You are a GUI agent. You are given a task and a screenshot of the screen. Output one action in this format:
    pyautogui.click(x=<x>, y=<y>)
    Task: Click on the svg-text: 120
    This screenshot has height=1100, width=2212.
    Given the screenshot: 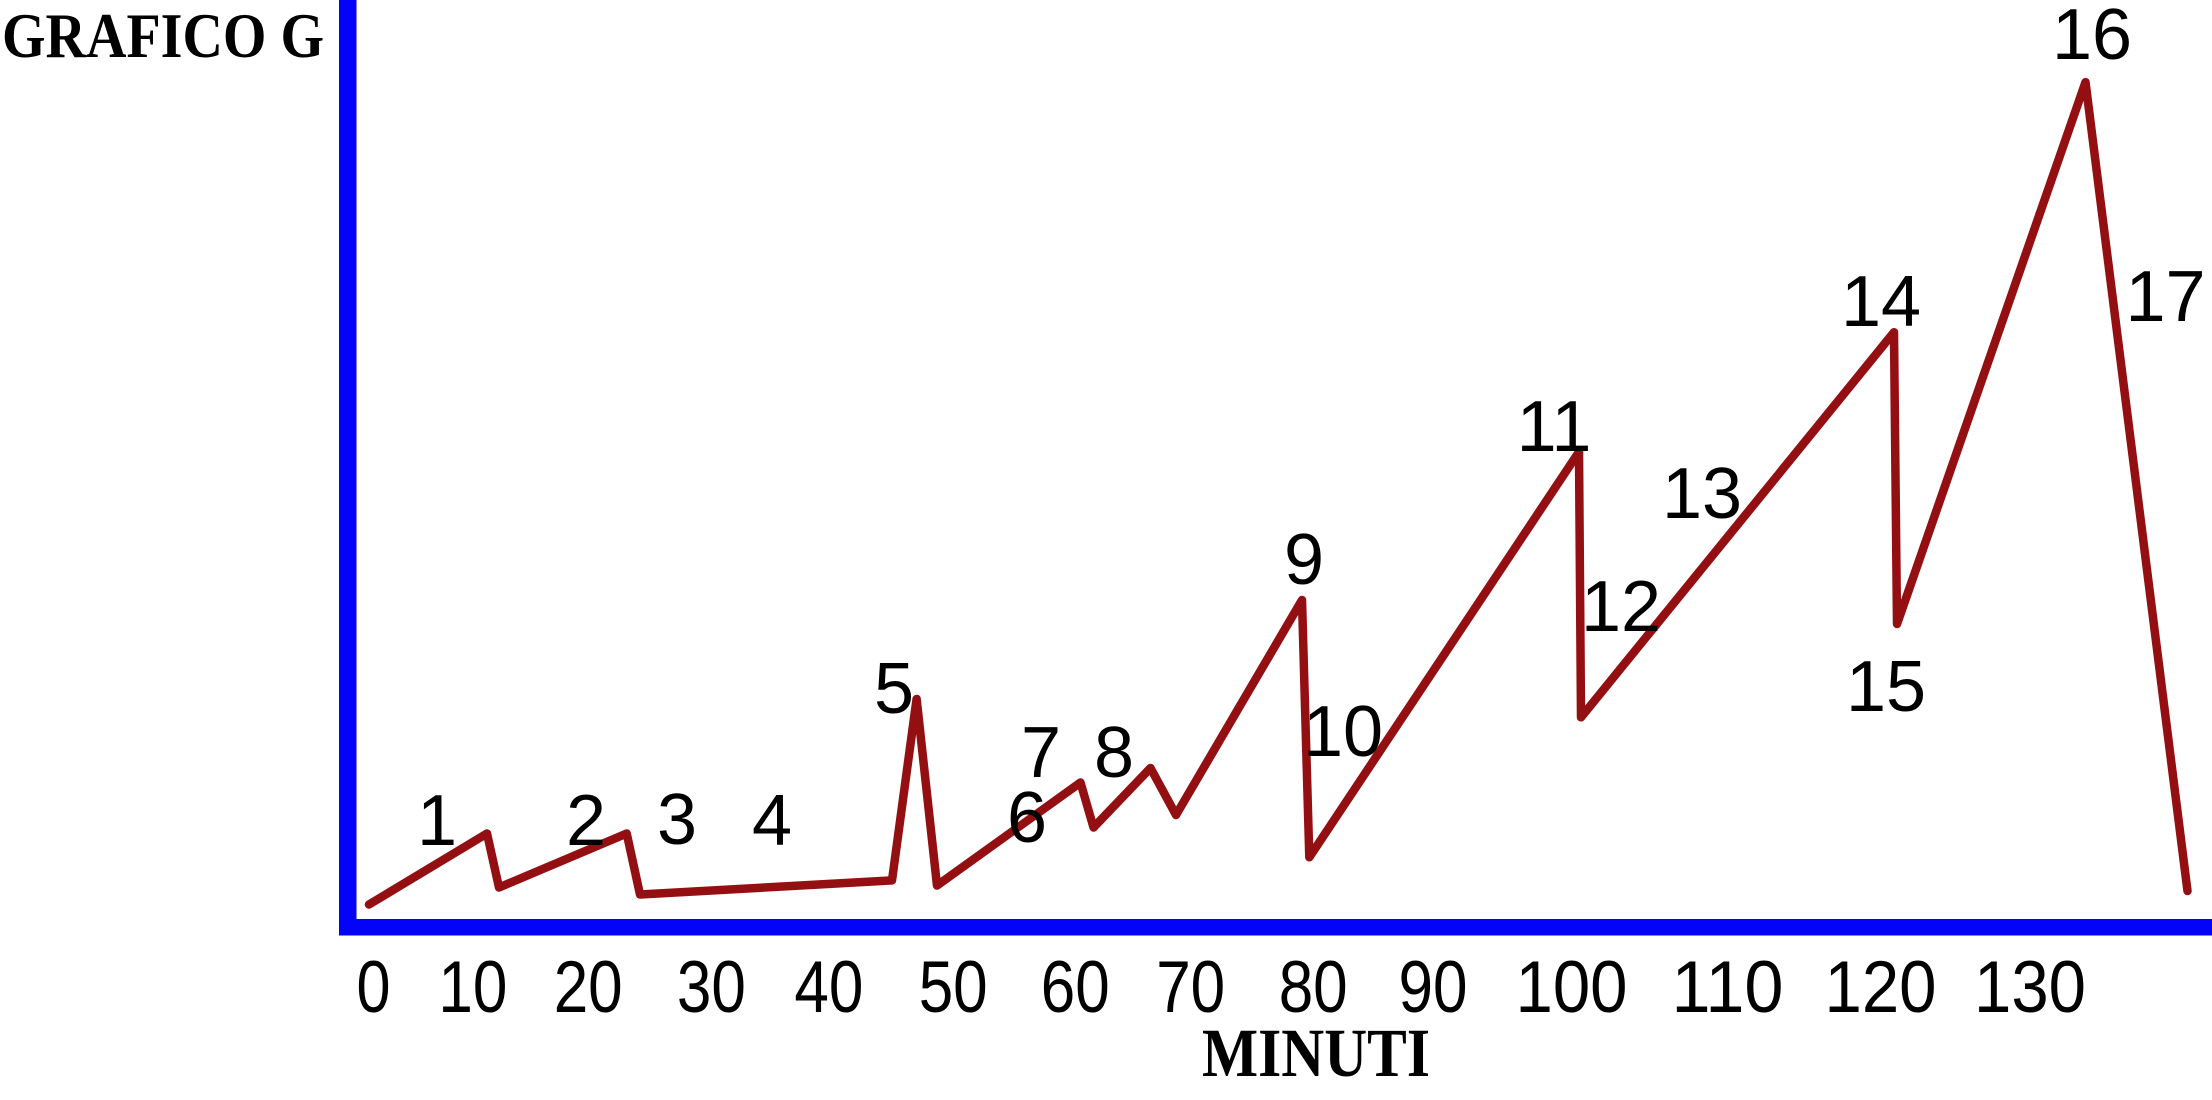 What is the action you would take?
    pyautogui.click(x=1881, y=987)
    